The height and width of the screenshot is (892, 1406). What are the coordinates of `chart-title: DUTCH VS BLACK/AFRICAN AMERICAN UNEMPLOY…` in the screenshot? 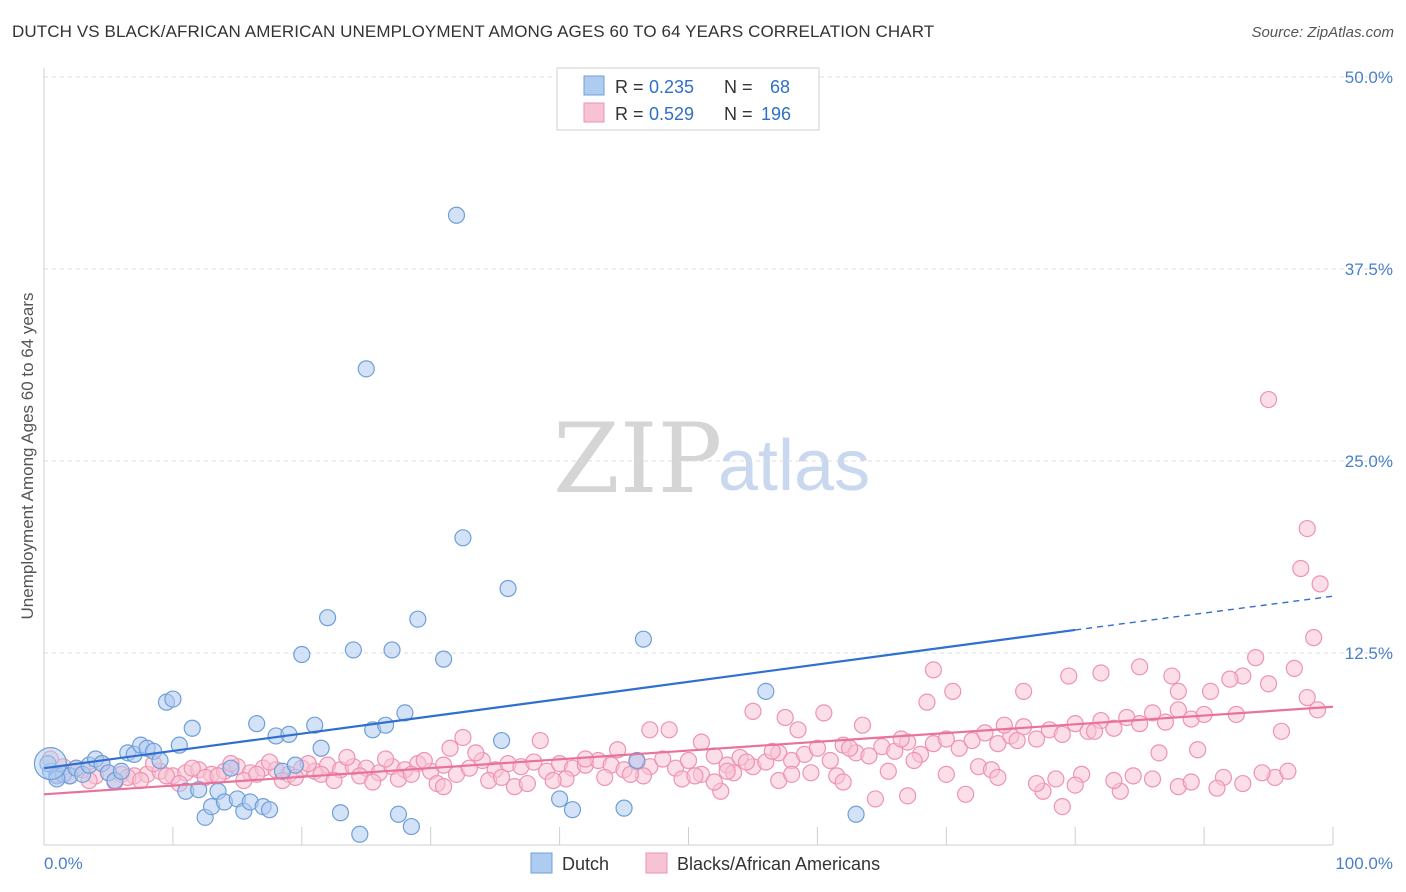 It's located at (473, 31).